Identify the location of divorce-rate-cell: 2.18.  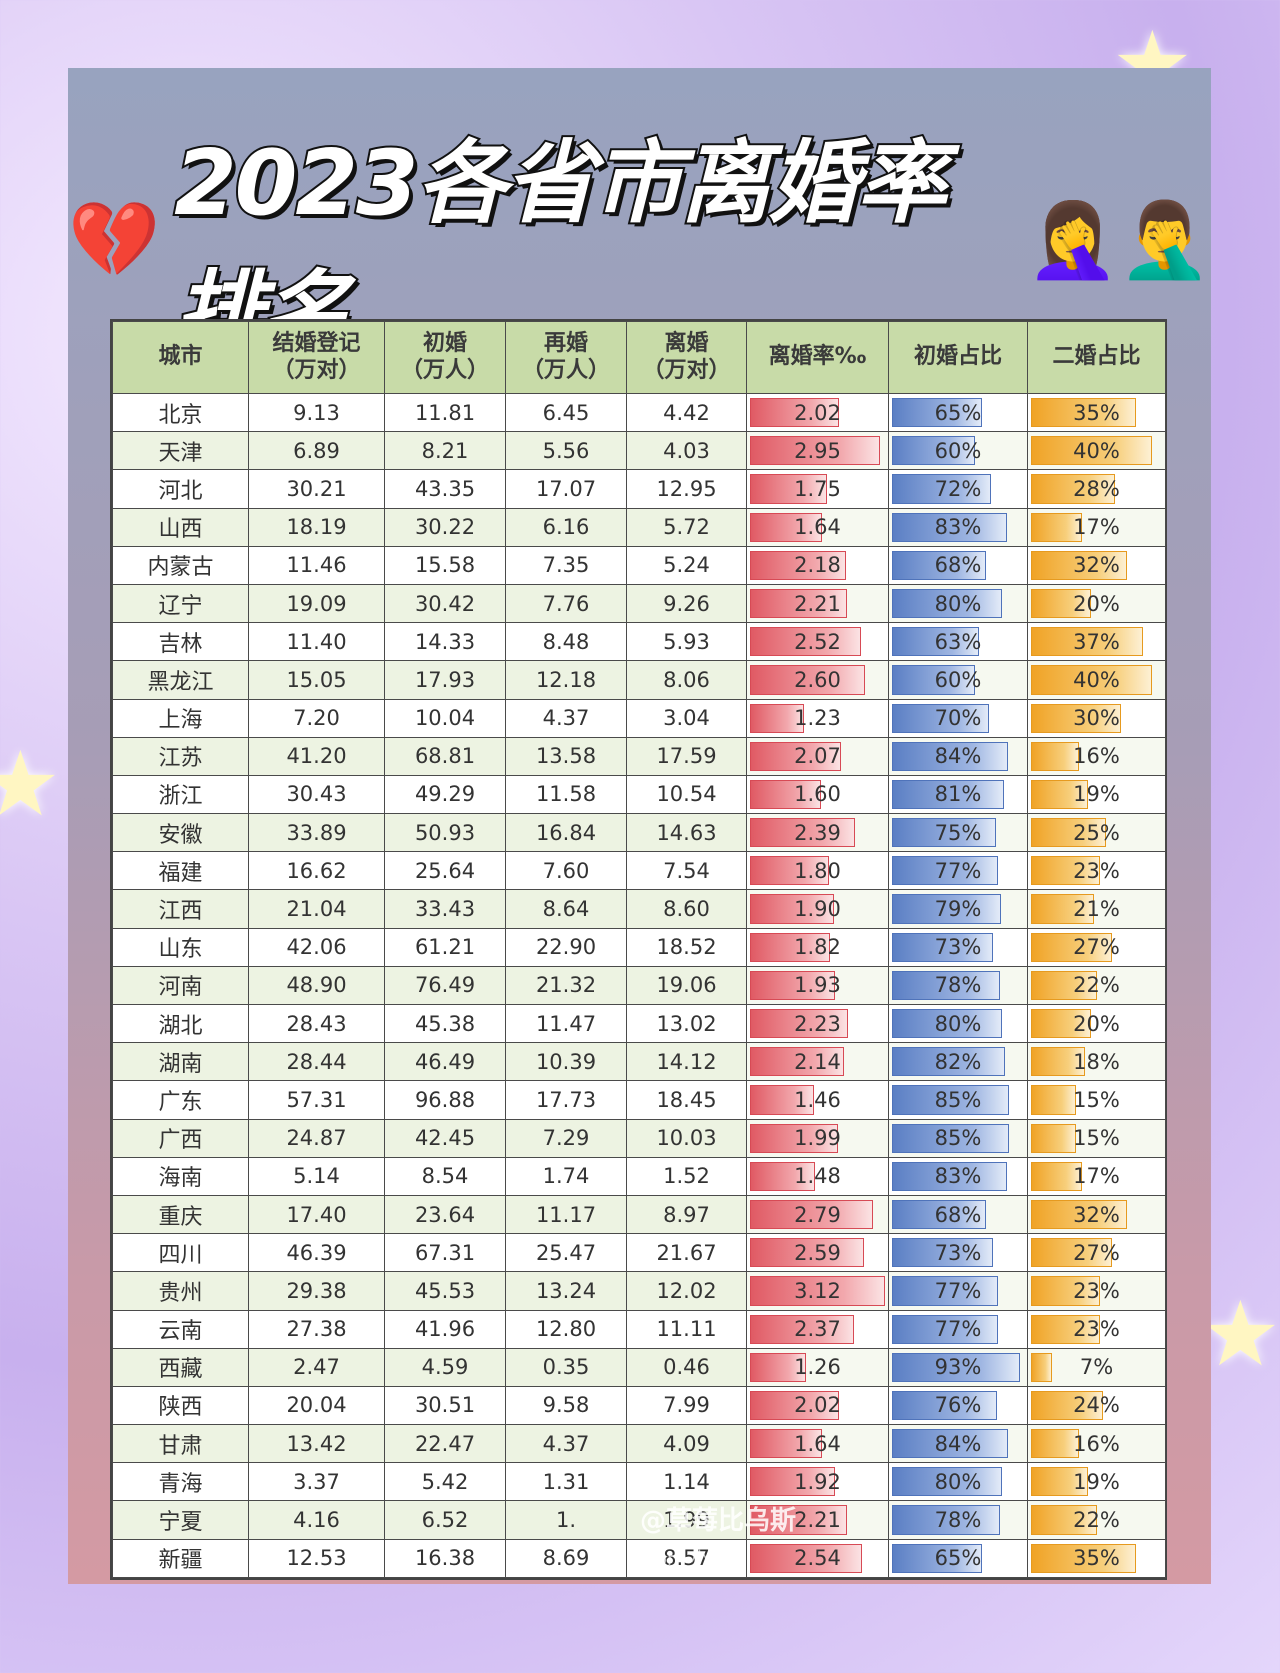
(817, 565).